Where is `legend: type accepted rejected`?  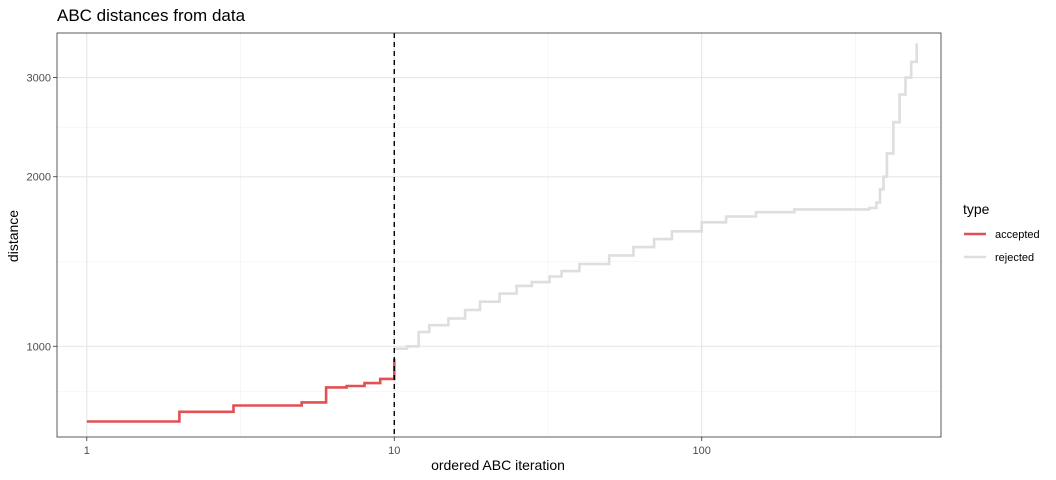 legend: type accepted rejected is located at coordinates (1001, 232).